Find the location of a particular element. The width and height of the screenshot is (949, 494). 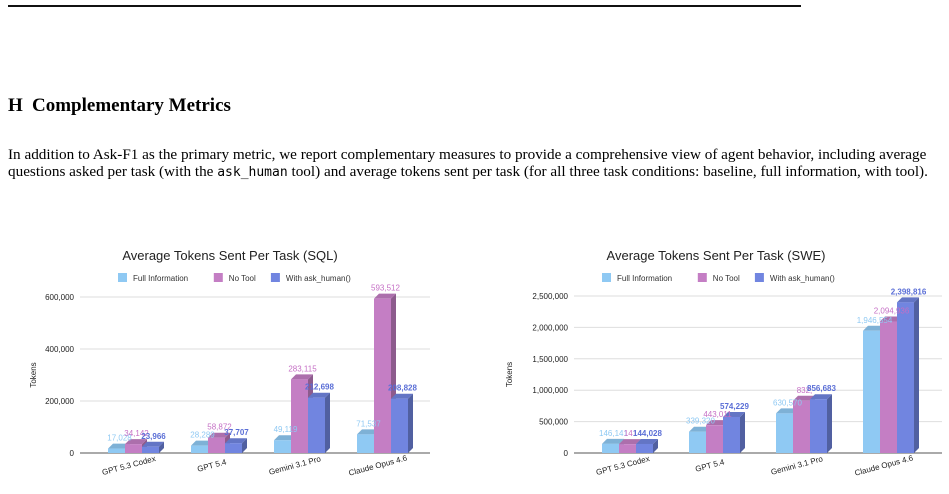

data-label-1-3: 23,966 is located at coordinates (153, 436).